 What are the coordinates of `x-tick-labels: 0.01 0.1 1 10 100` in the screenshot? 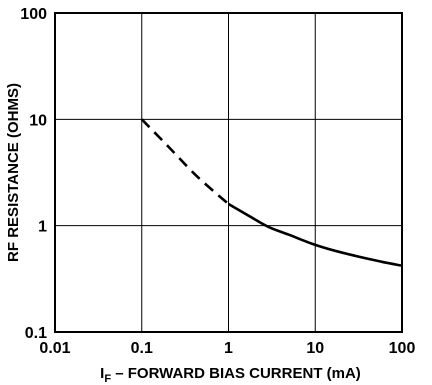 It's located at (227, 348).